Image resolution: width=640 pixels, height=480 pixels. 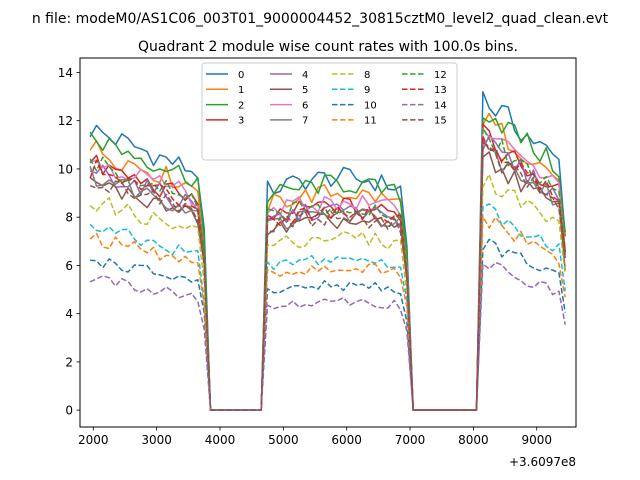 I want to click on y-tick-label: 8, so click(x=69, y=218).